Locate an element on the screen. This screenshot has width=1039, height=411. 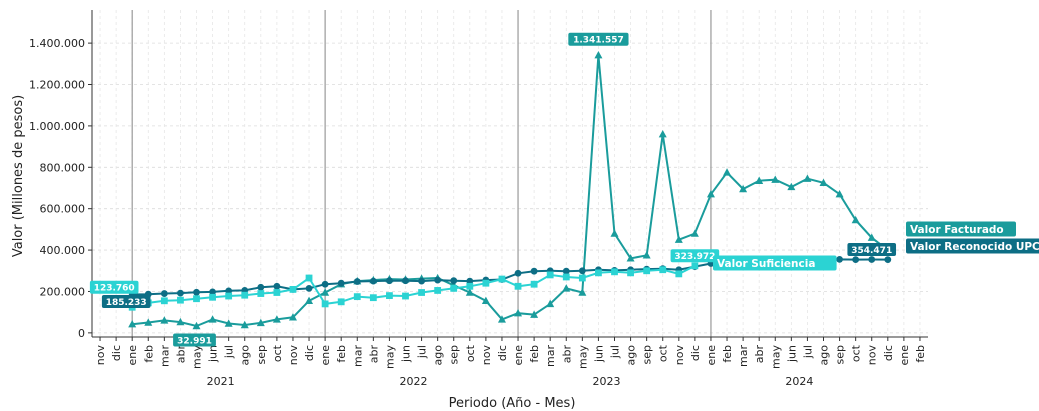
y-tick-label: 200.000 is located at coordinates (63, 291).